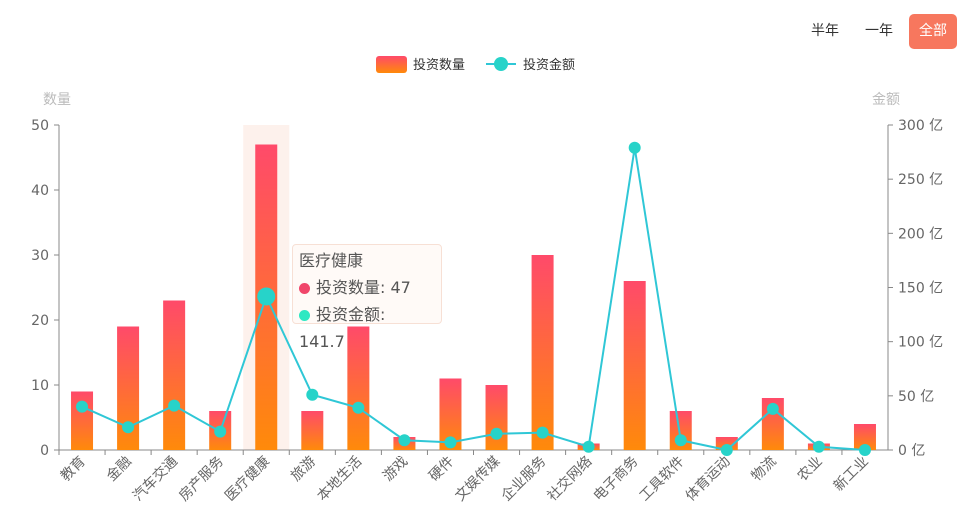 This screenshot has height=529, width=977. Describe the element at coordinates (82, 406) in the screenshot. I see `line-point-教育` at that location.